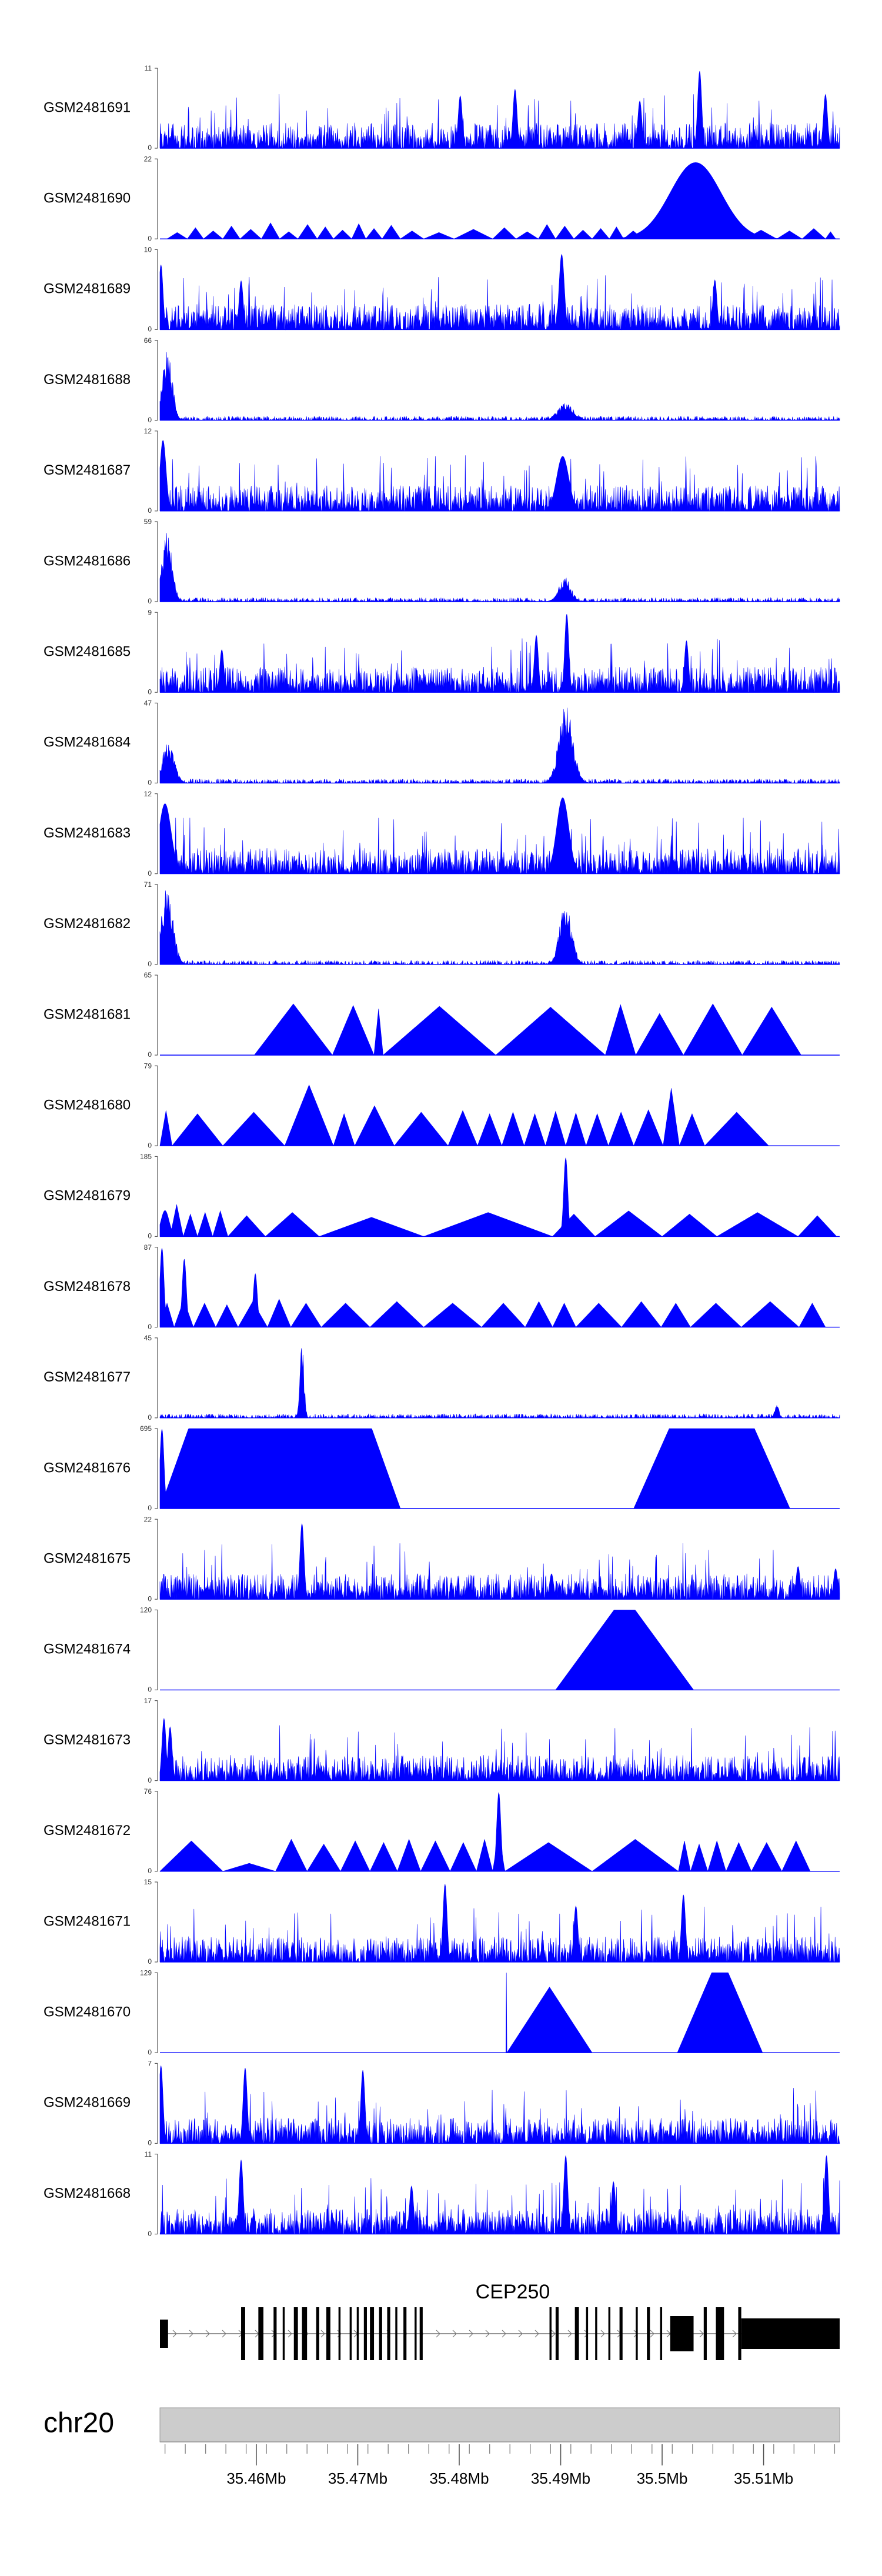 This screenshot has width=882, height=2576. I want to click on track-GSM2481685: GSM2481685 9 0, so click(442, 652).